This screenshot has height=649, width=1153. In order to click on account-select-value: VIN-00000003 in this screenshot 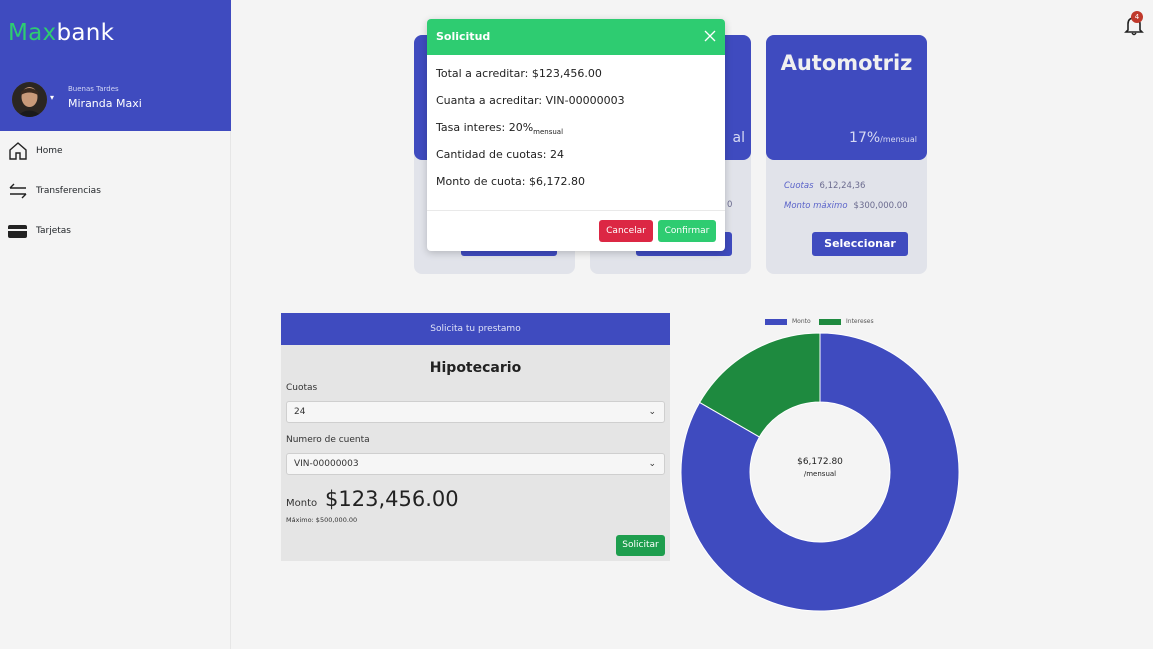, I will do `click(326, 464)`.